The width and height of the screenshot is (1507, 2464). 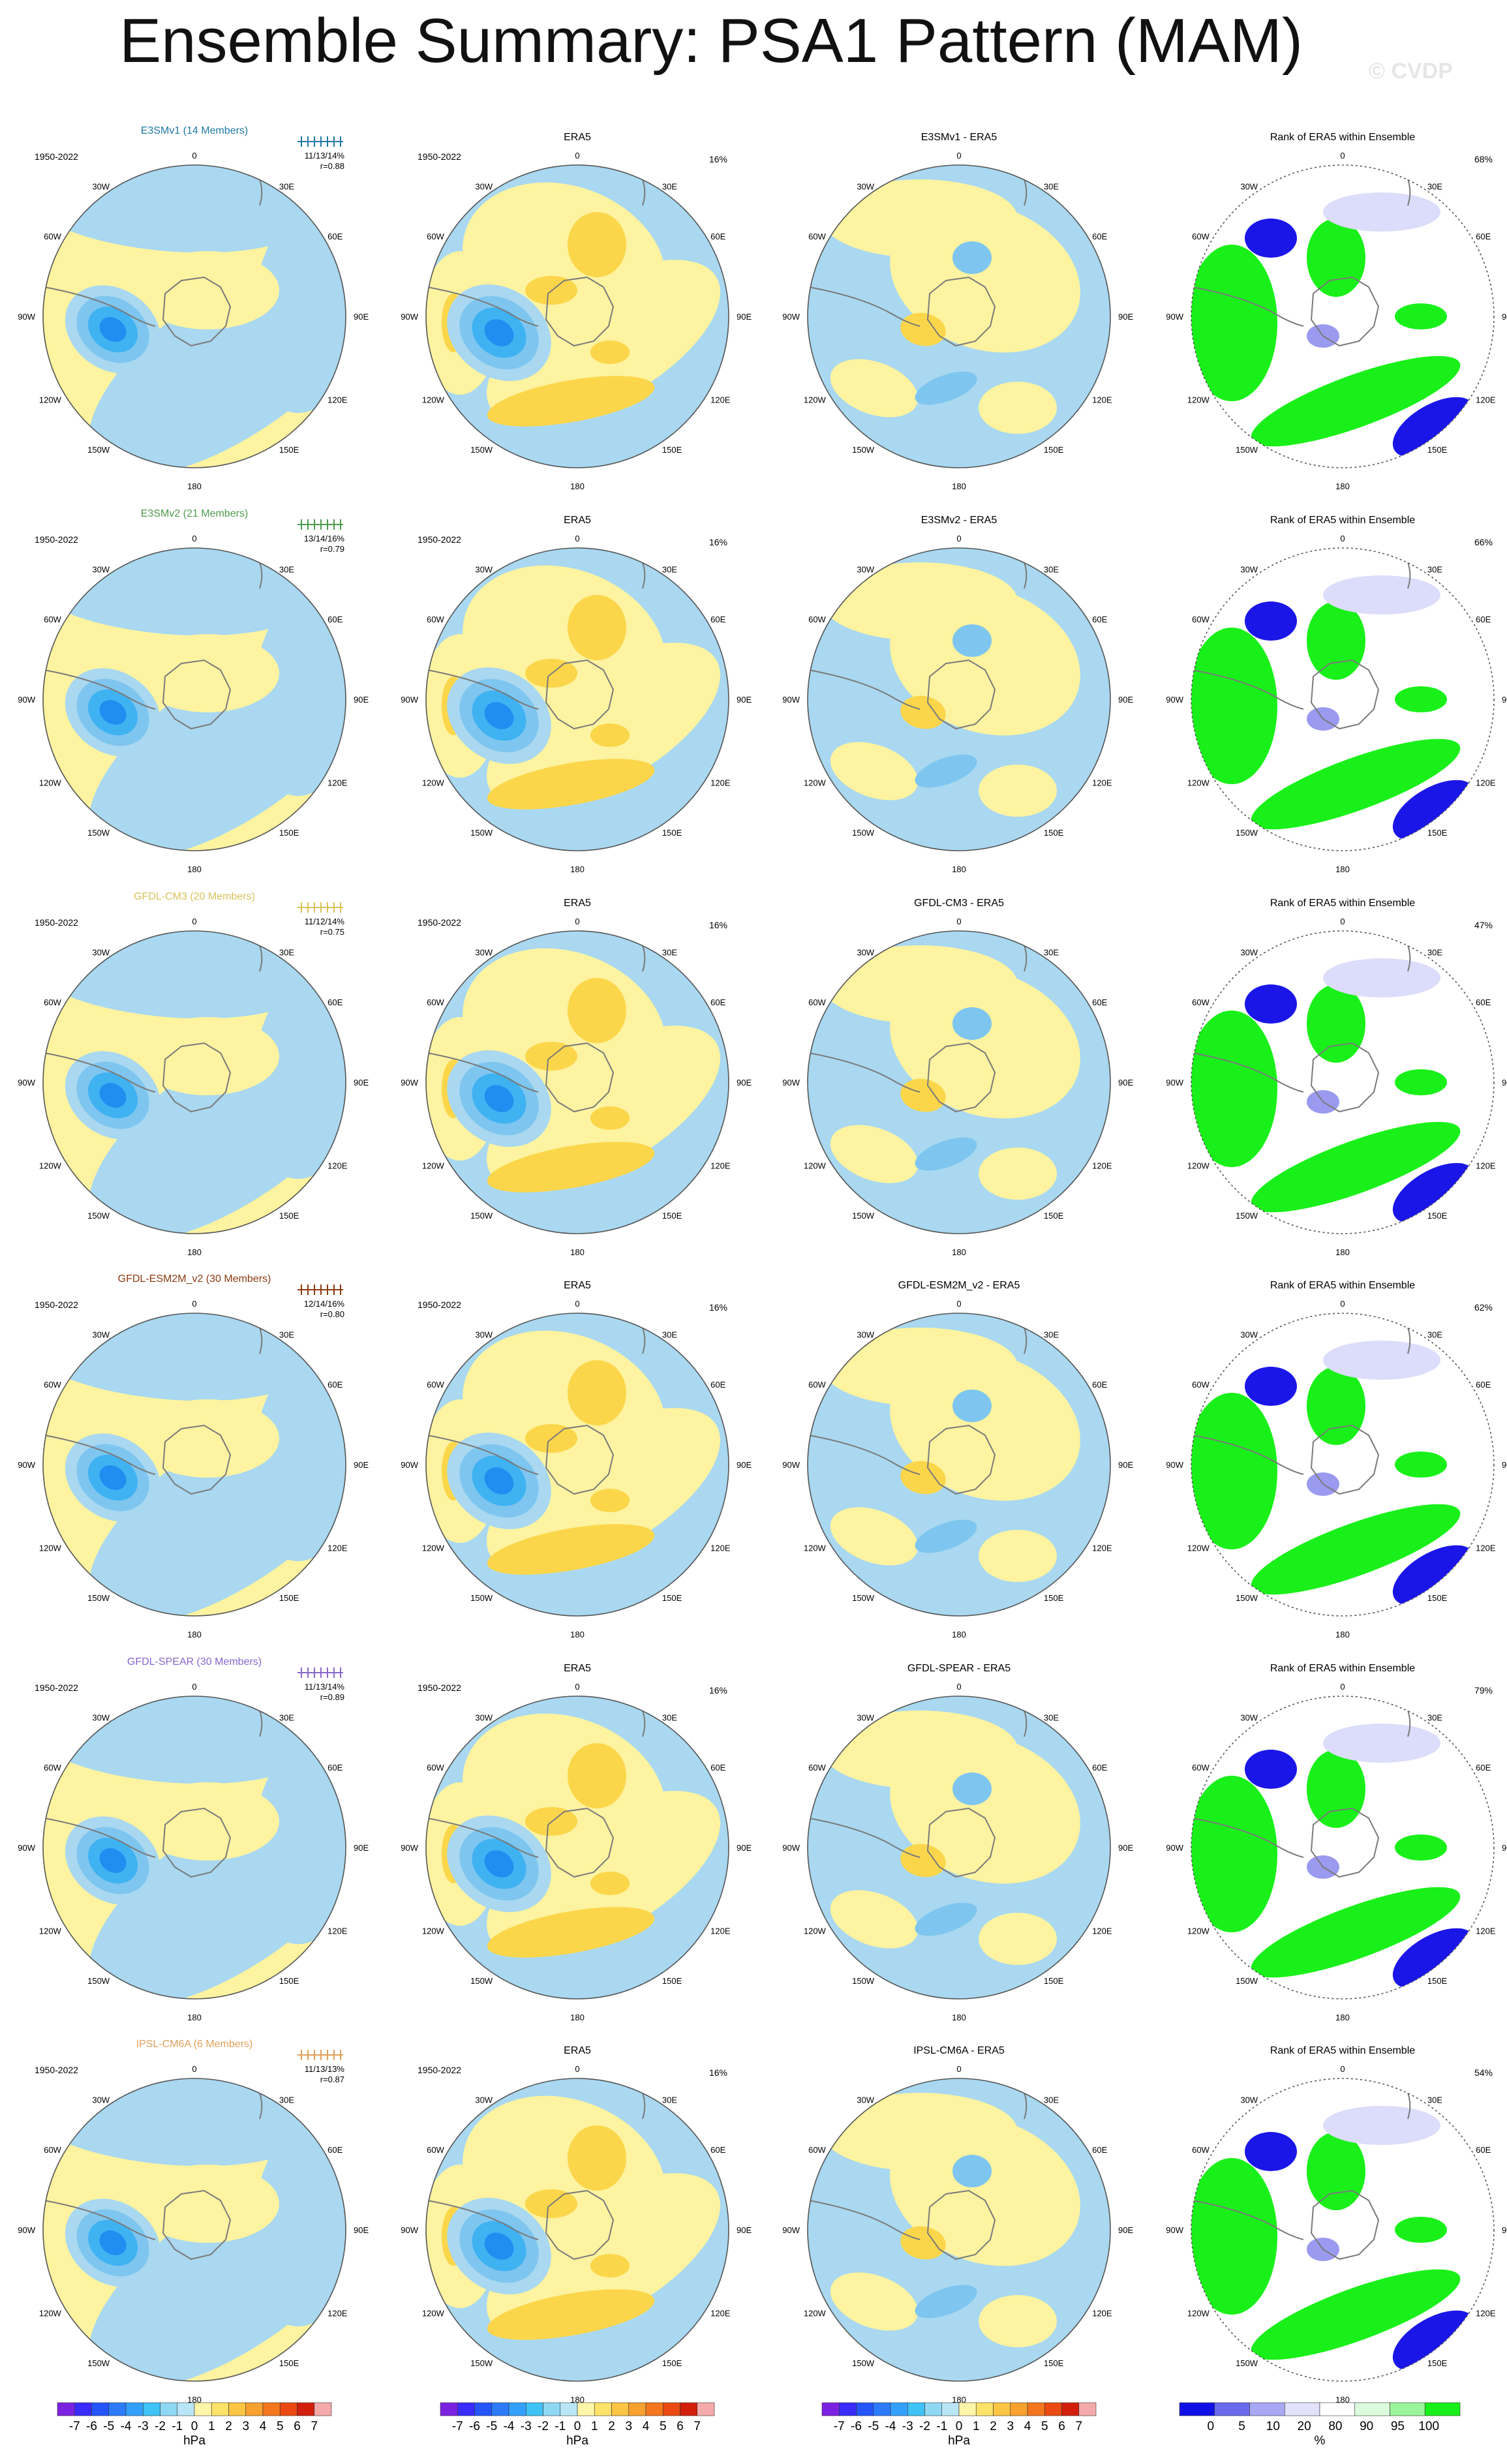 What do you see at coordinates (324, 1304) in the screenshot?
I see `variance-stats: 12/14/16%` at bounding box center [324, 1304].